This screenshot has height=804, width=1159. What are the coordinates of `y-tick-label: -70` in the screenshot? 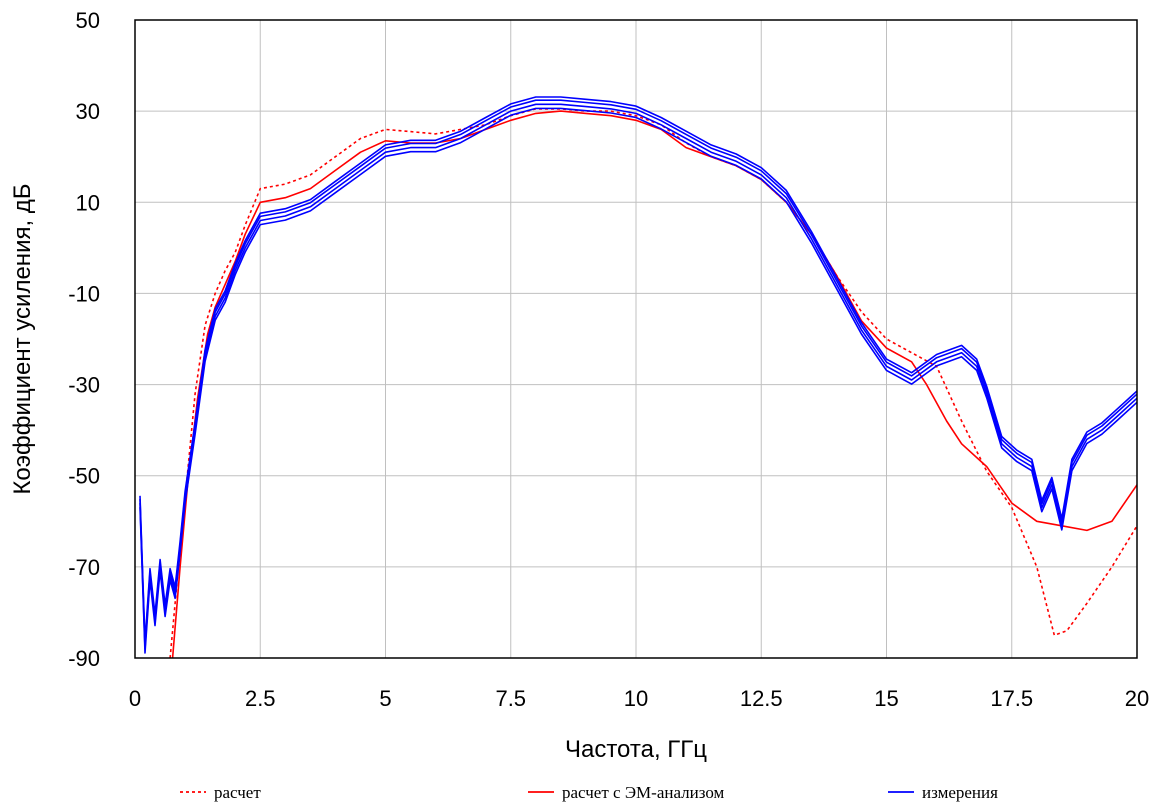 It's located at (84, 567).